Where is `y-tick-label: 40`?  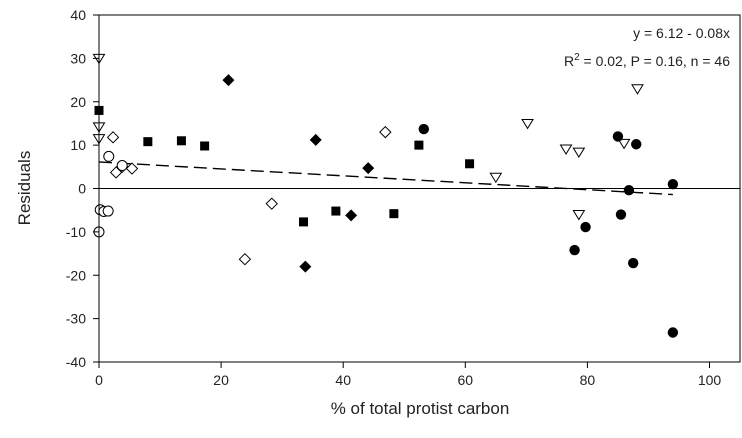 y-tick-label: 40 is located at coordinates (78, 15).